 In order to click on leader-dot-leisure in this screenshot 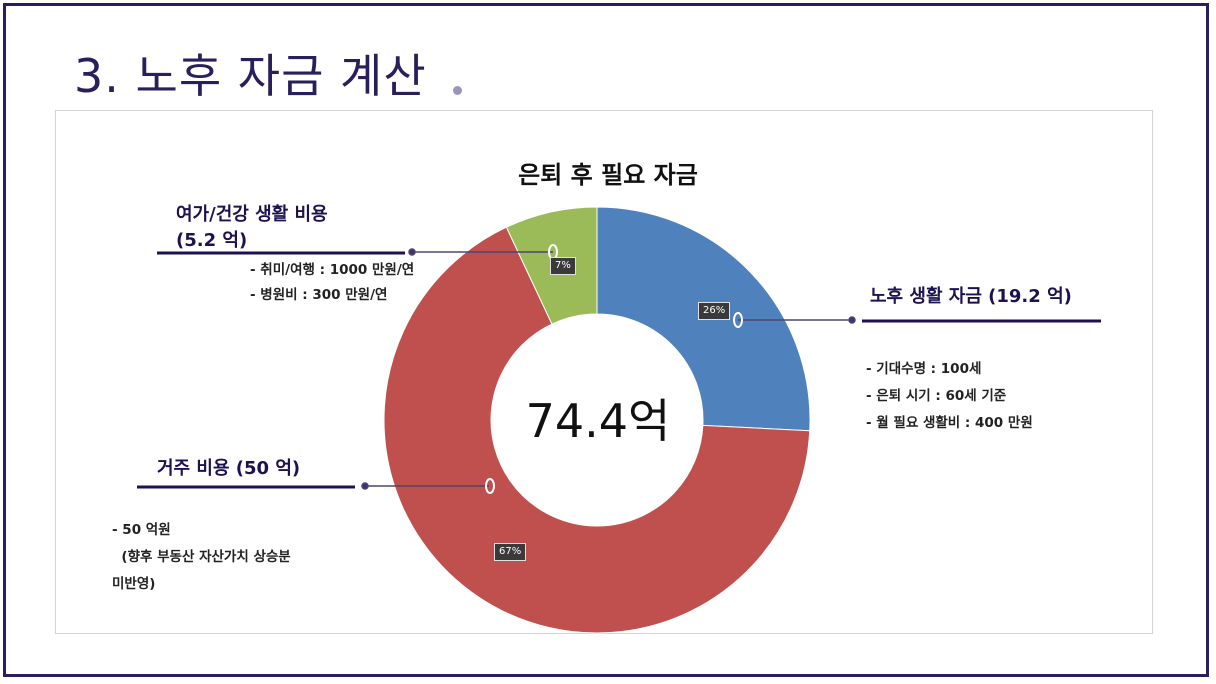, I will do `click(412, 252)`.